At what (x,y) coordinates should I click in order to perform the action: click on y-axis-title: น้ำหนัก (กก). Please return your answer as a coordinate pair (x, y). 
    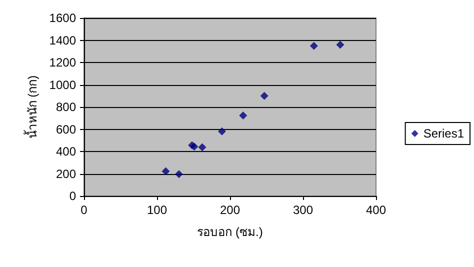
    Looking at the image, I should click on (31, 107).